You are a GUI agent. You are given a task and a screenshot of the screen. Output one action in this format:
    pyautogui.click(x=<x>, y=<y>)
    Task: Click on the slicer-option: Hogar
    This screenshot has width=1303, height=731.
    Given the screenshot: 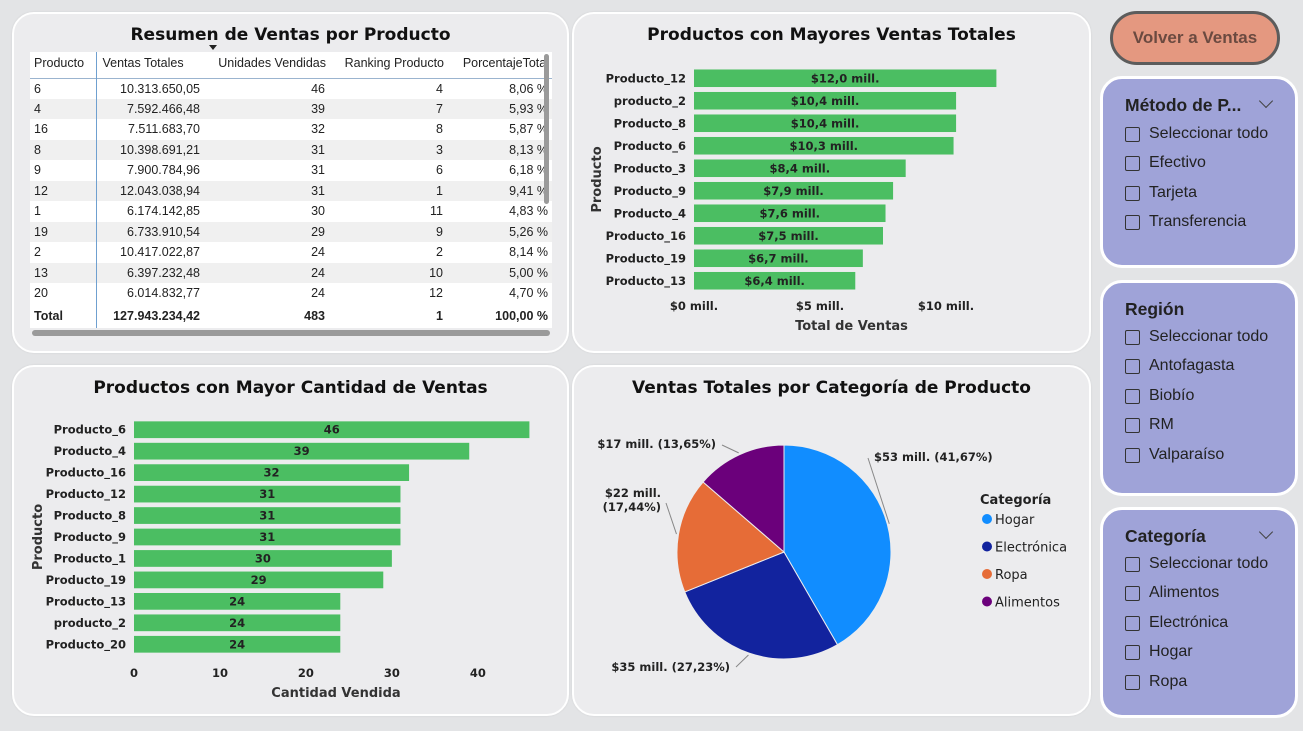 What is the action you would take?
    pyautogui.click(x=1159, y=652)
    